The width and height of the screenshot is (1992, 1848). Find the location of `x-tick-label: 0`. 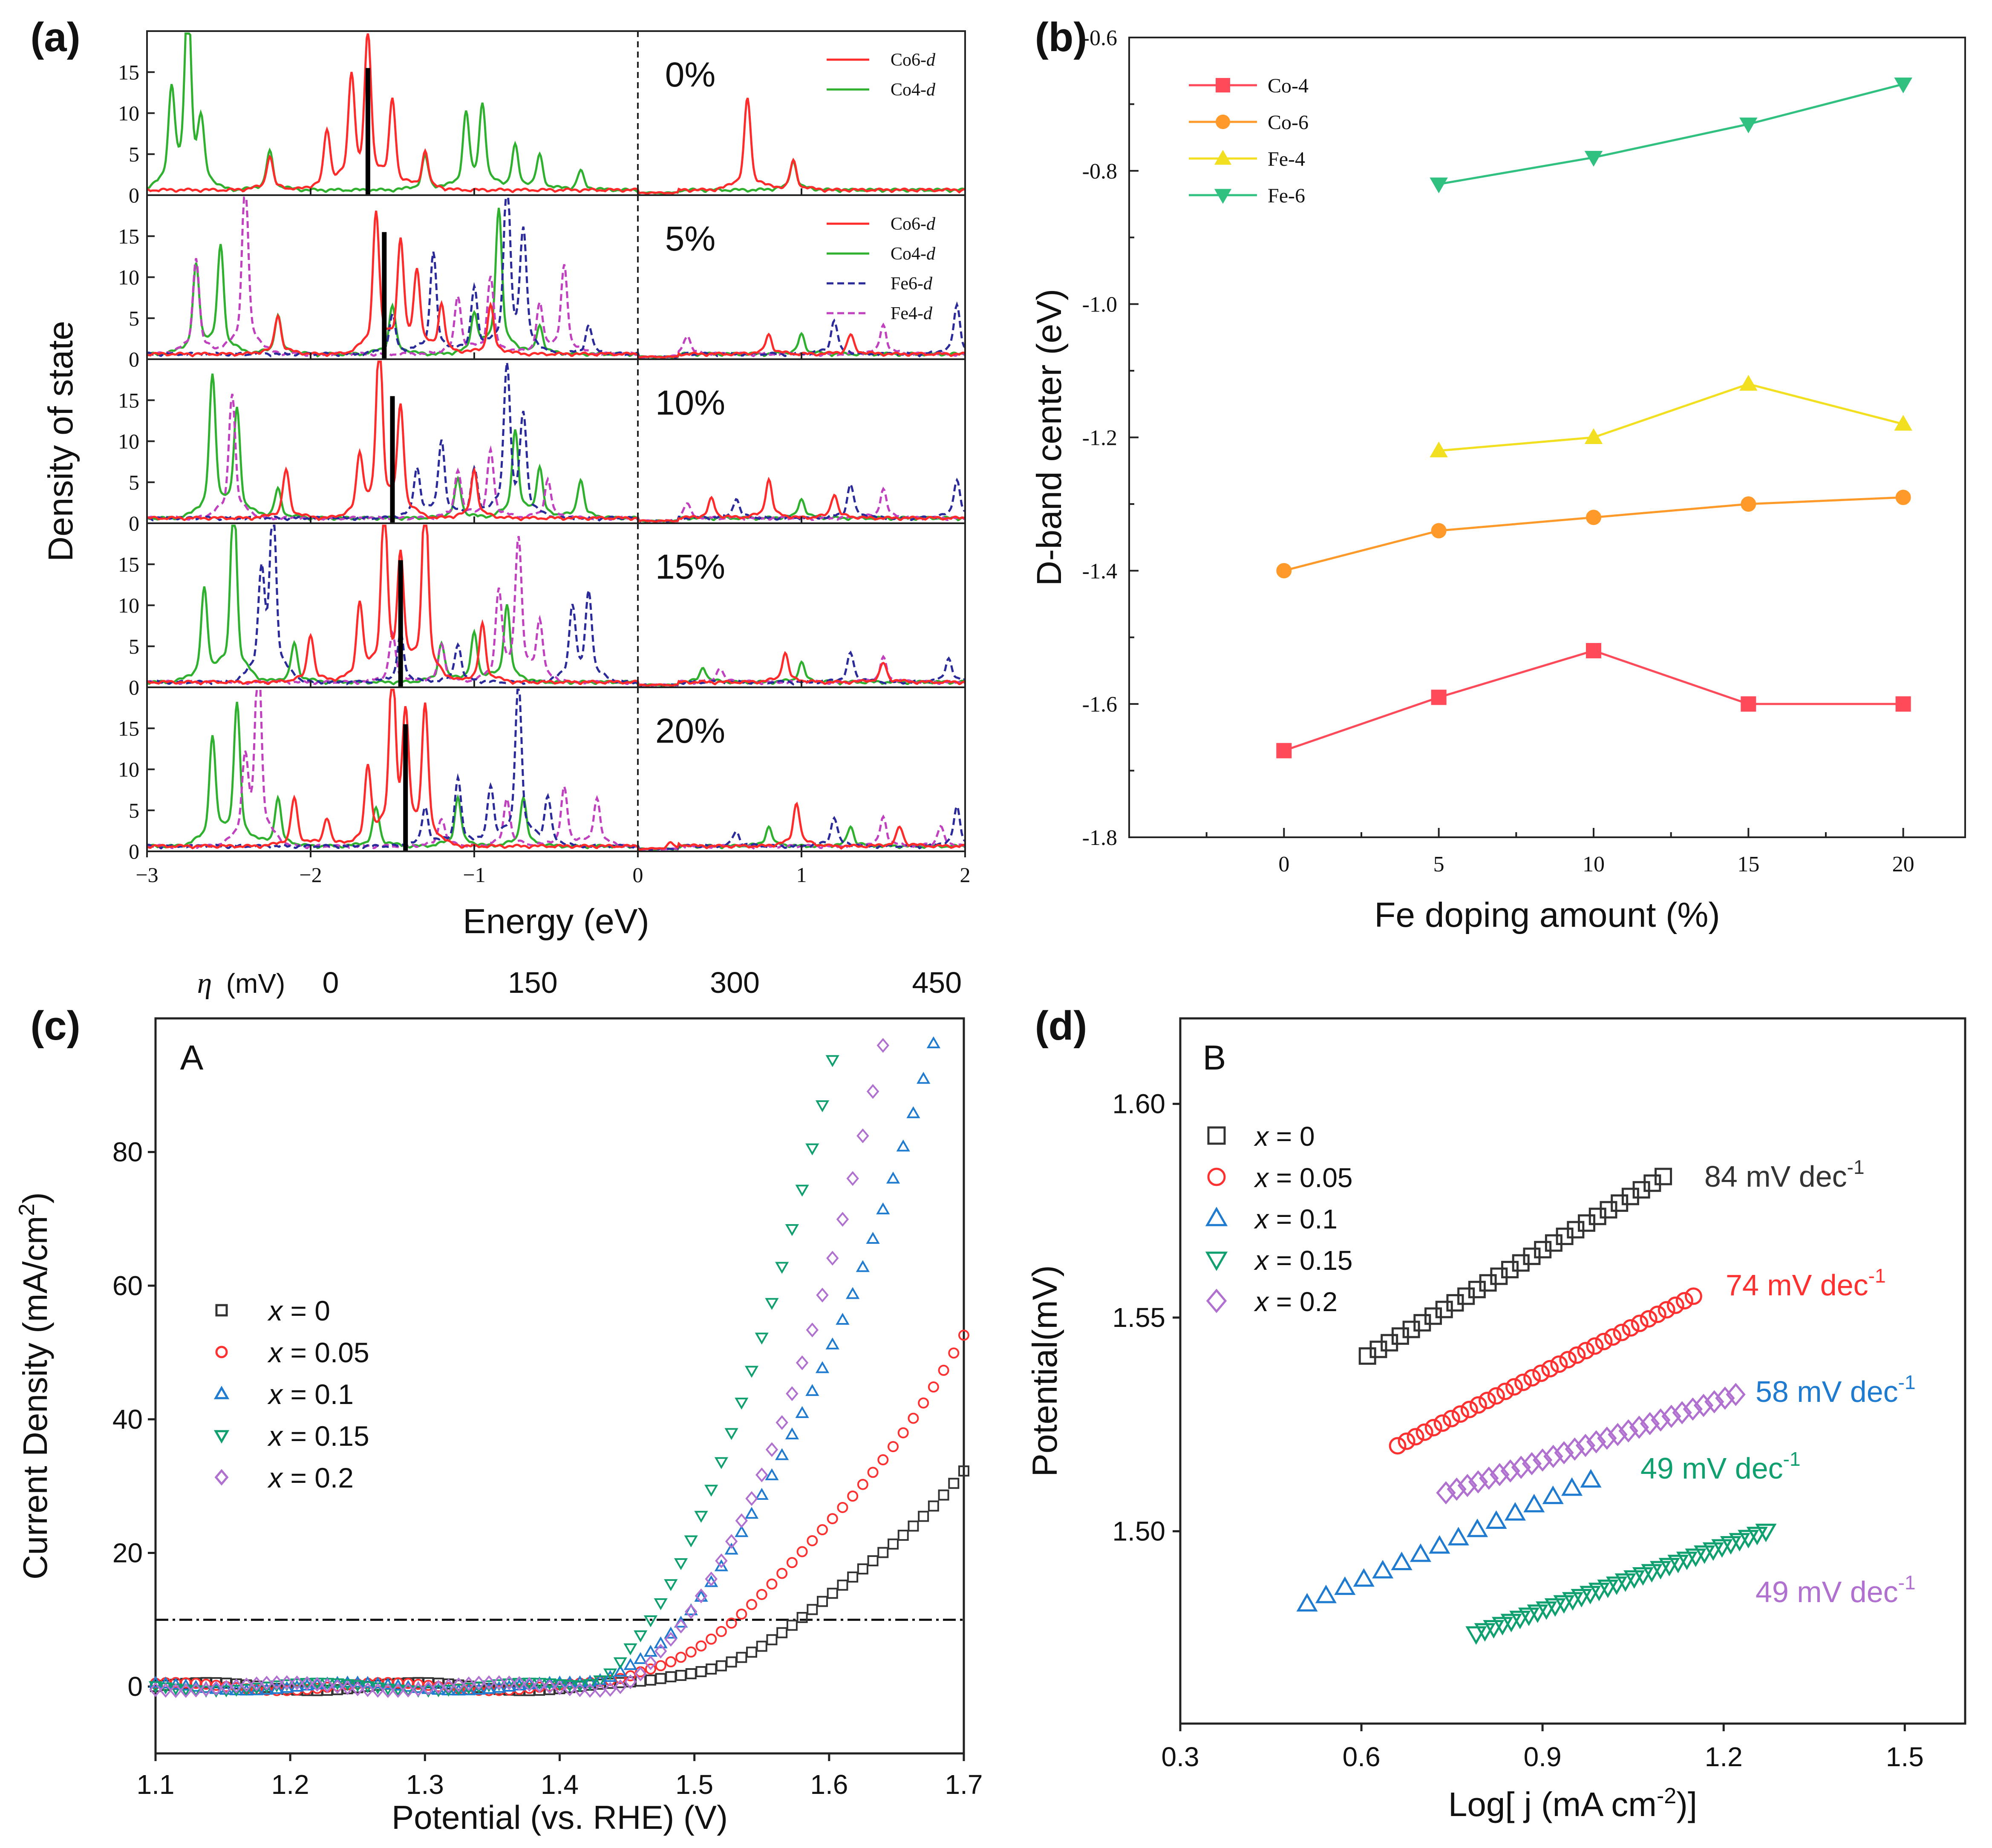

x-tick-label: 0 is located at coordinates (638, 875).